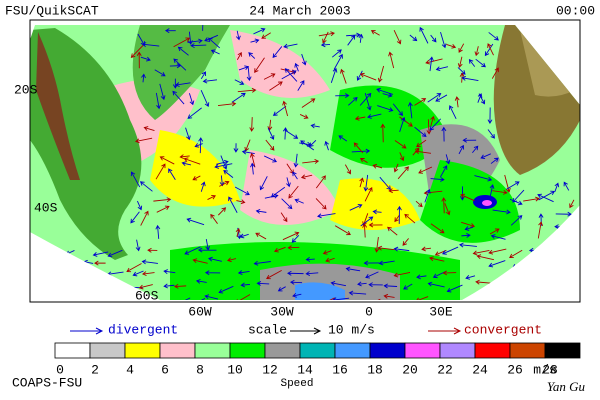  I want to click on legend, so click(266, 331).